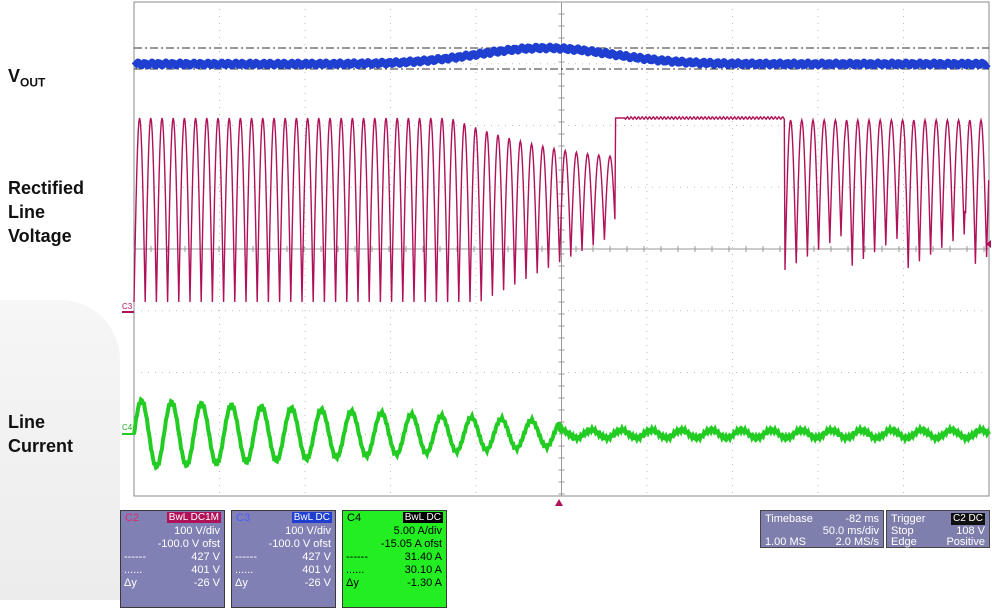 Image resolution: width=992 pixels, height=609 pixels. Describe the element at coordinates (559, 502) in the screenshot. I see `trigger-position-marker` at that location.